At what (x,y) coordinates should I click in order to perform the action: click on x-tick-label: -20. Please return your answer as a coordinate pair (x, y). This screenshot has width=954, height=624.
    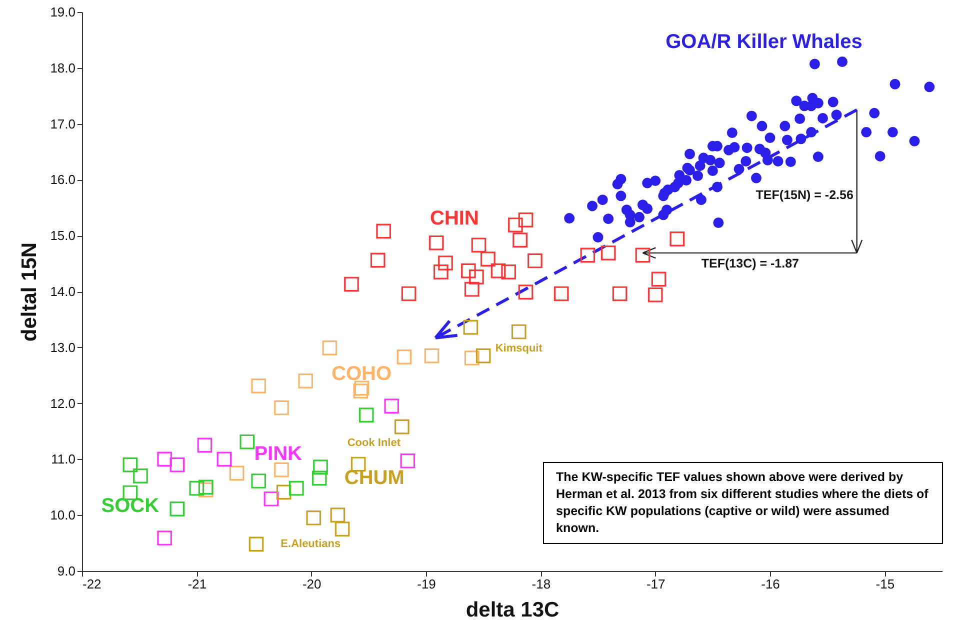
    Looking at the image, I should click on (312, 584).